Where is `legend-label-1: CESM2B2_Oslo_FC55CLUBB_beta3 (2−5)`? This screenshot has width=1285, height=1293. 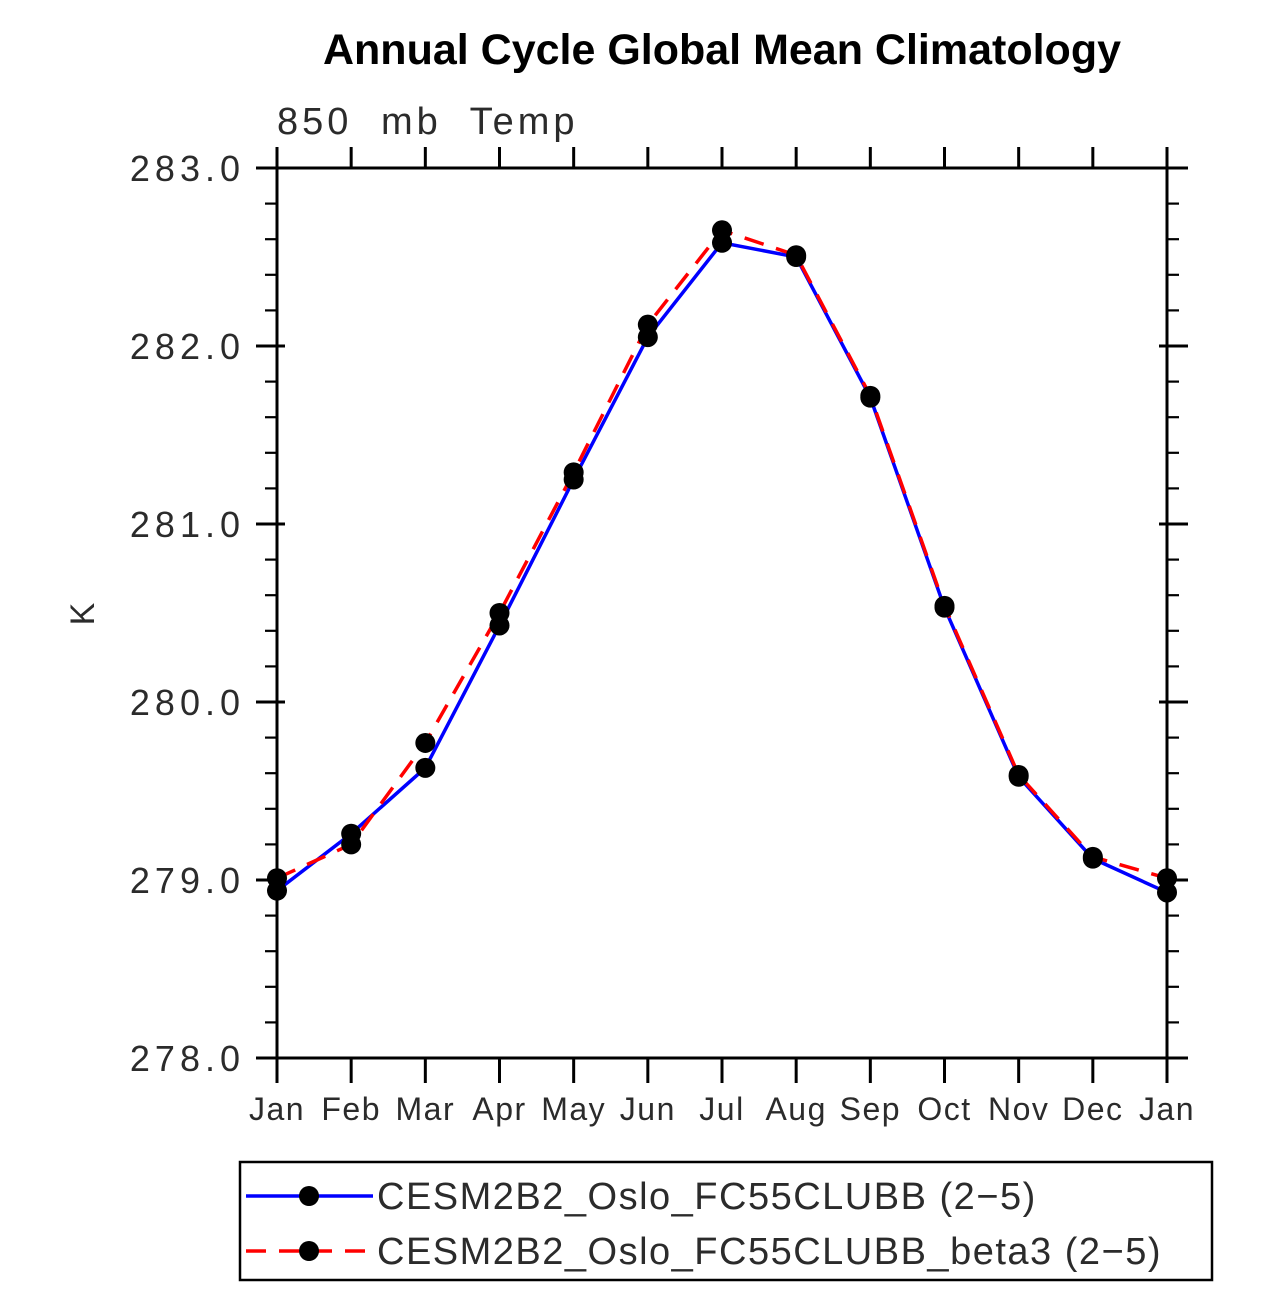 legend-label-1: CESM2B2_Oslo_FC55CLUBB_beta3 (2−5) is located at coordinates (769, 1252).